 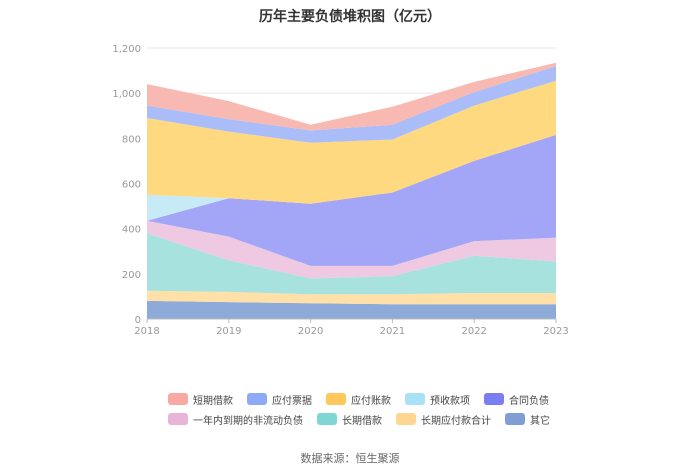 I want to click on legend-label: 长期借款, so click(x=362, y=421).